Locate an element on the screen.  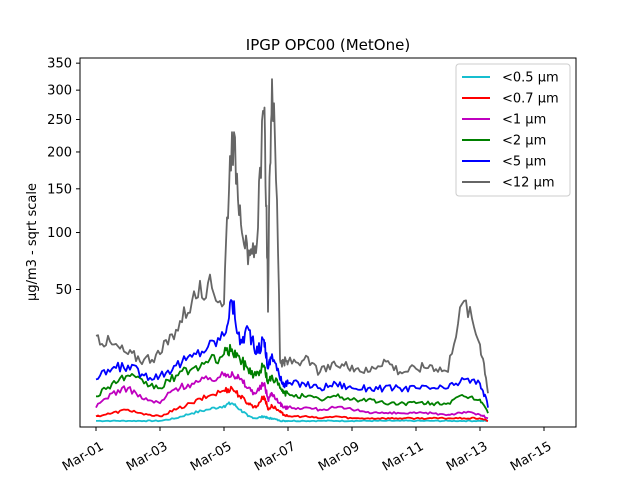
legend-label: <0.5 µm is located at coordinates (530, 78).